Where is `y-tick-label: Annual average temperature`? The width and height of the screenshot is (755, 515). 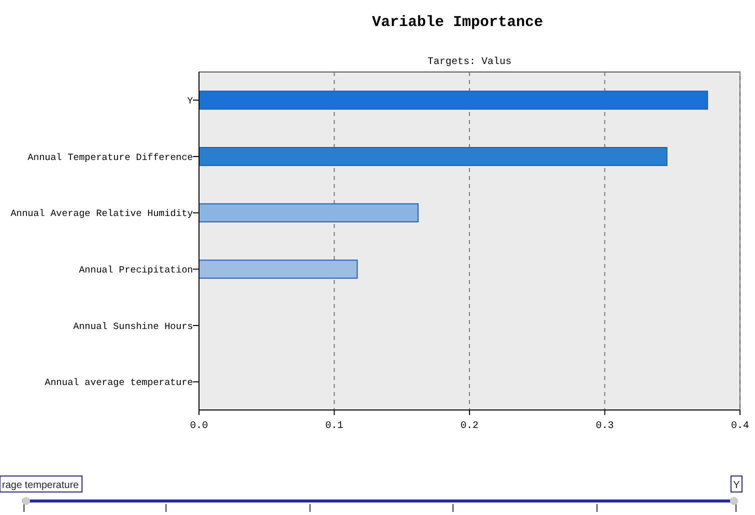
y-tick-label: Annual average temperature is located at coordinates (119, 382).